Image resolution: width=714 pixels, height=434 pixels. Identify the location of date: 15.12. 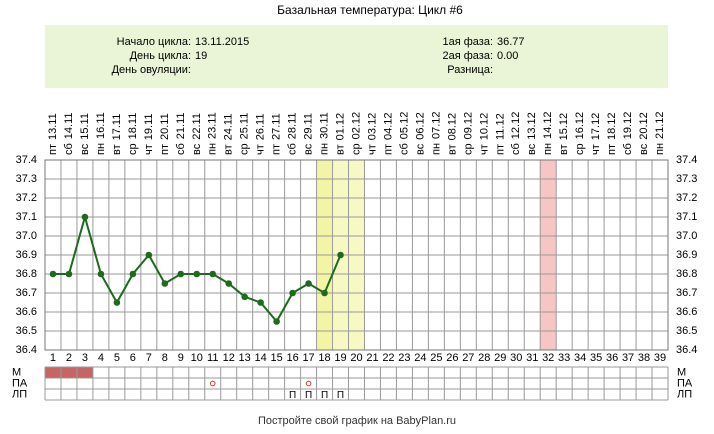
(564, 127).